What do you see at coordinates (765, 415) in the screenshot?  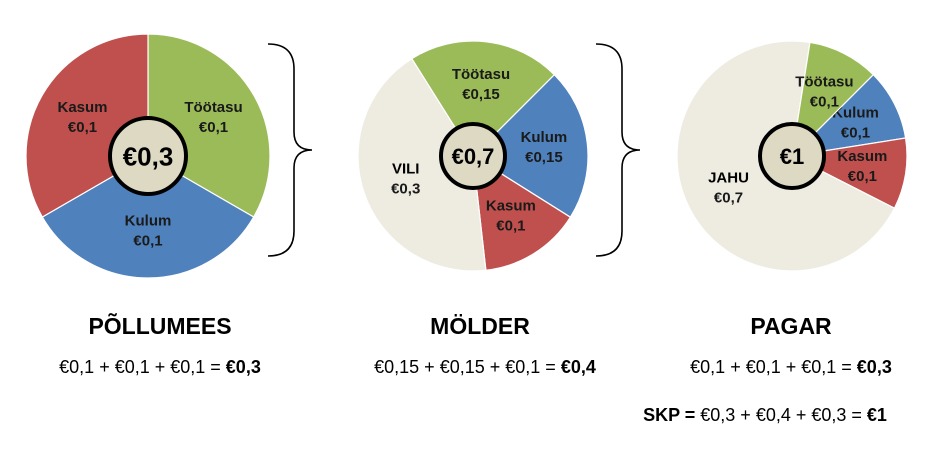 I see `gdp-formula: SKP = €0,3 + €0,4 + €0,3 = €1` at bounding box center [765, 415].